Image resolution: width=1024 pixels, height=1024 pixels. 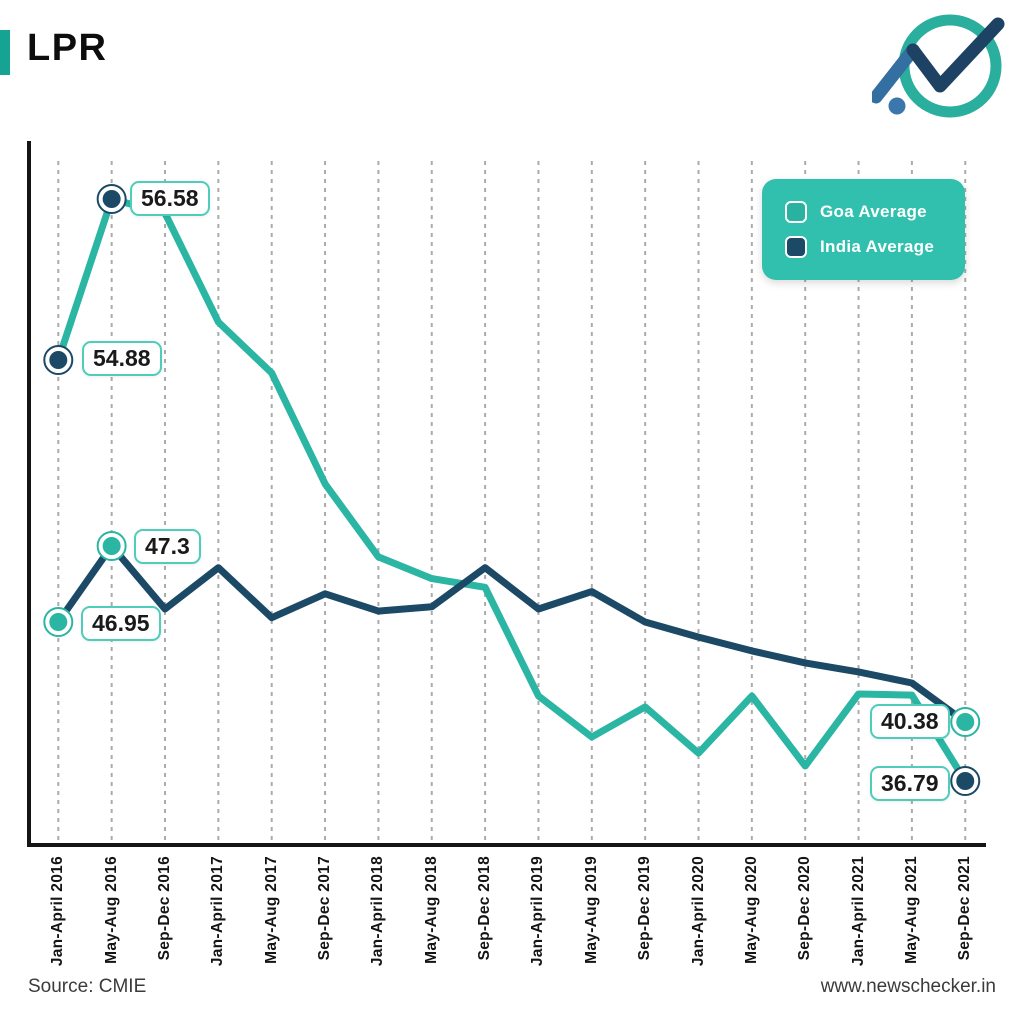 I want to click on x-axis-label: Jan-April 2016, so click(x=58, y=911).